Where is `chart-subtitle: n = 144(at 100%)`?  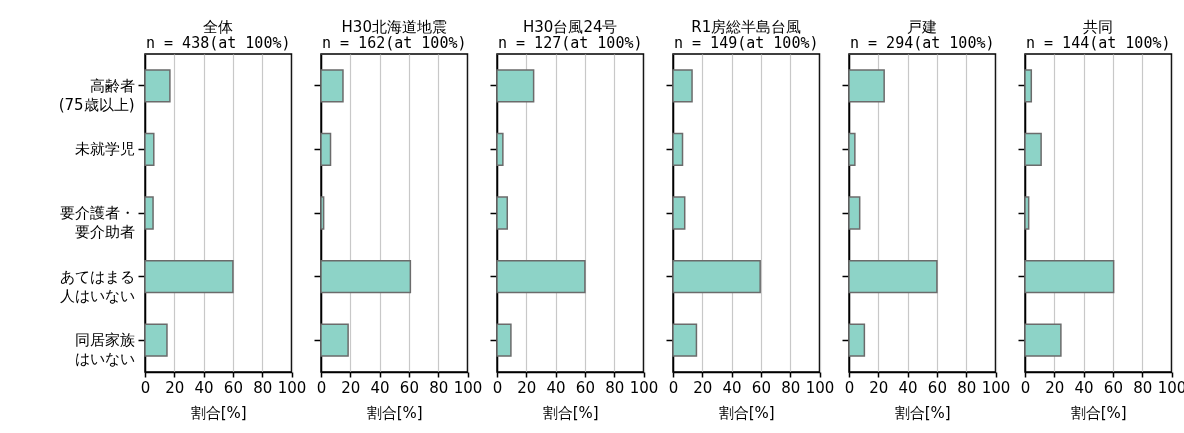 chart-subtitle: n = 144(at 100%) is located at coordinates (1098, 43).